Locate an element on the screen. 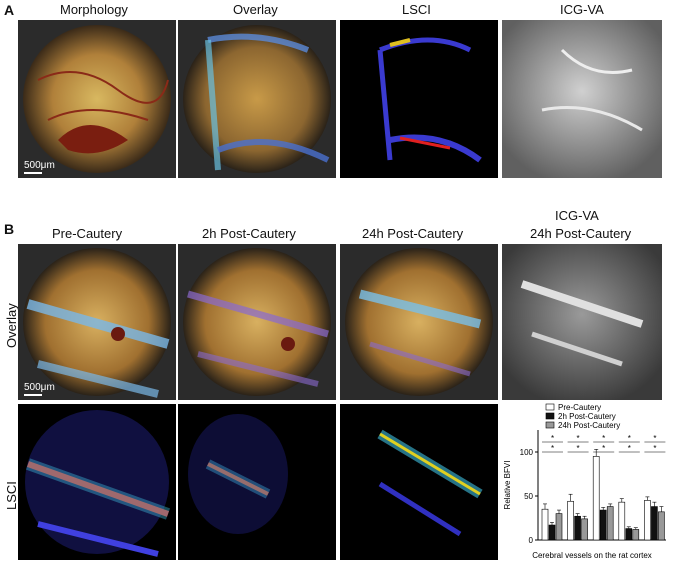  title-morphology: Morphology is located at coordinates (94, 9).